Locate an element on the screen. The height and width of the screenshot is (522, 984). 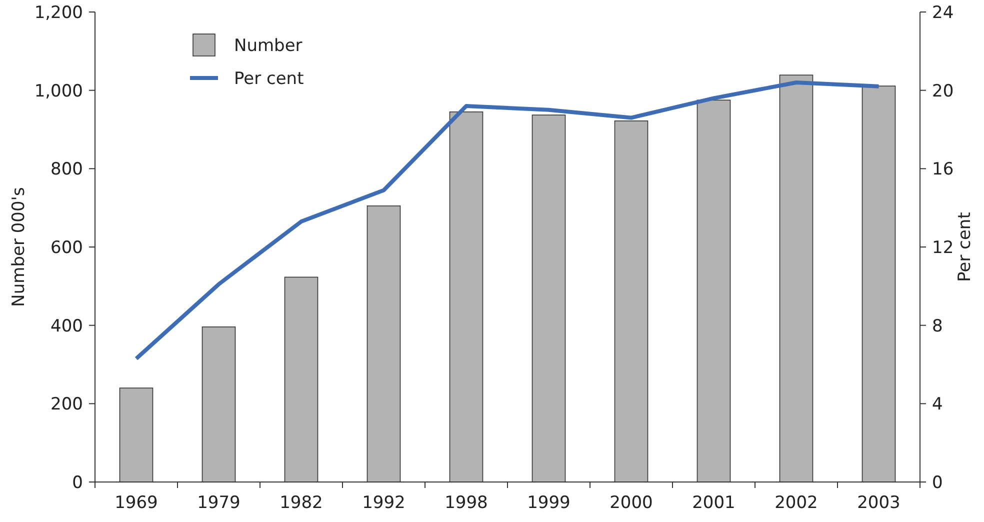
legend-label: Per cent is located at coordinates (269, 78).